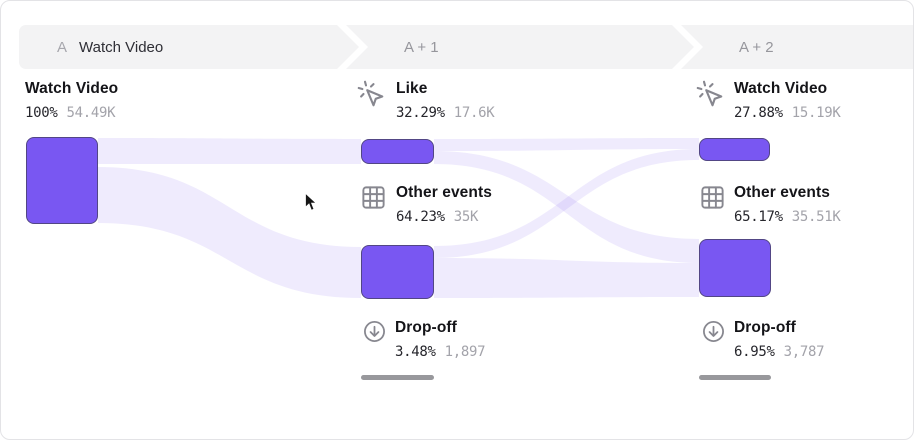 Image resolution: width=914 pixels, height=440 pixels. Describe the element at coordinates (62, 180) in the screenshot. I see `node-watchvideo-step-a` at that location.